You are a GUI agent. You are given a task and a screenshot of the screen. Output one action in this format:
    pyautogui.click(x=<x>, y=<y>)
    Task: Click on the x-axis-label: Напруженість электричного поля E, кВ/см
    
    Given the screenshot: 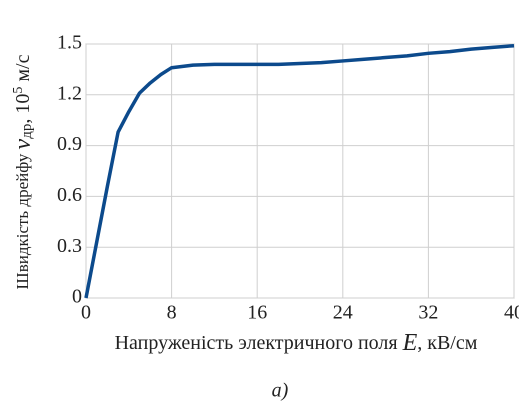 What is the action you would take?
    pyautogui.click(x=296, y=343)
    